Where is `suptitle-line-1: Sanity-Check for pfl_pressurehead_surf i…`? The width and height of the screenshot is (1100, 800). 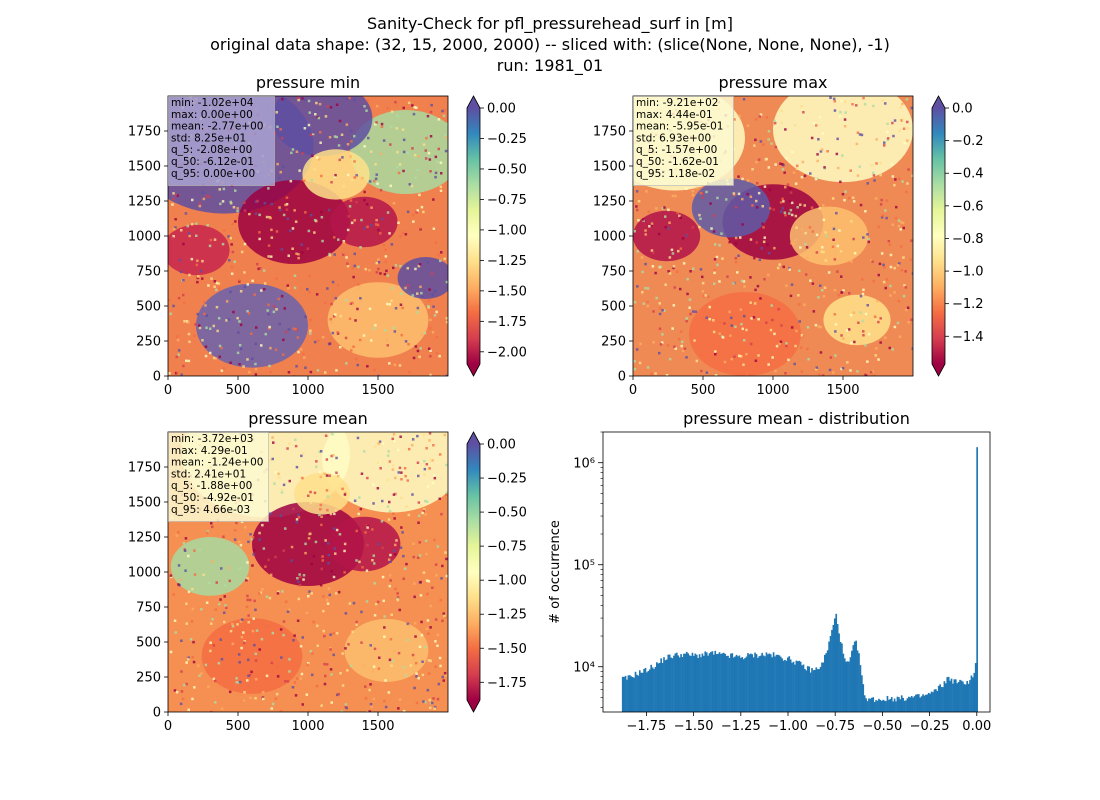 suptitle-line-1: Sanity-Check for pfl_pressurehead_surf i… is located at coordinates (550, 24).